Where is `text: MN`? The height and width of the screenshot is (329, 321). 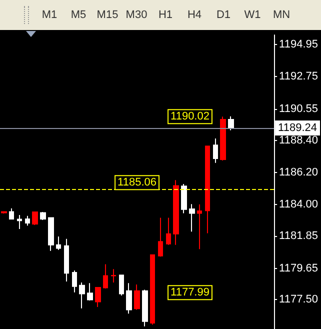
text: MN is located at coordinates (282, 15).